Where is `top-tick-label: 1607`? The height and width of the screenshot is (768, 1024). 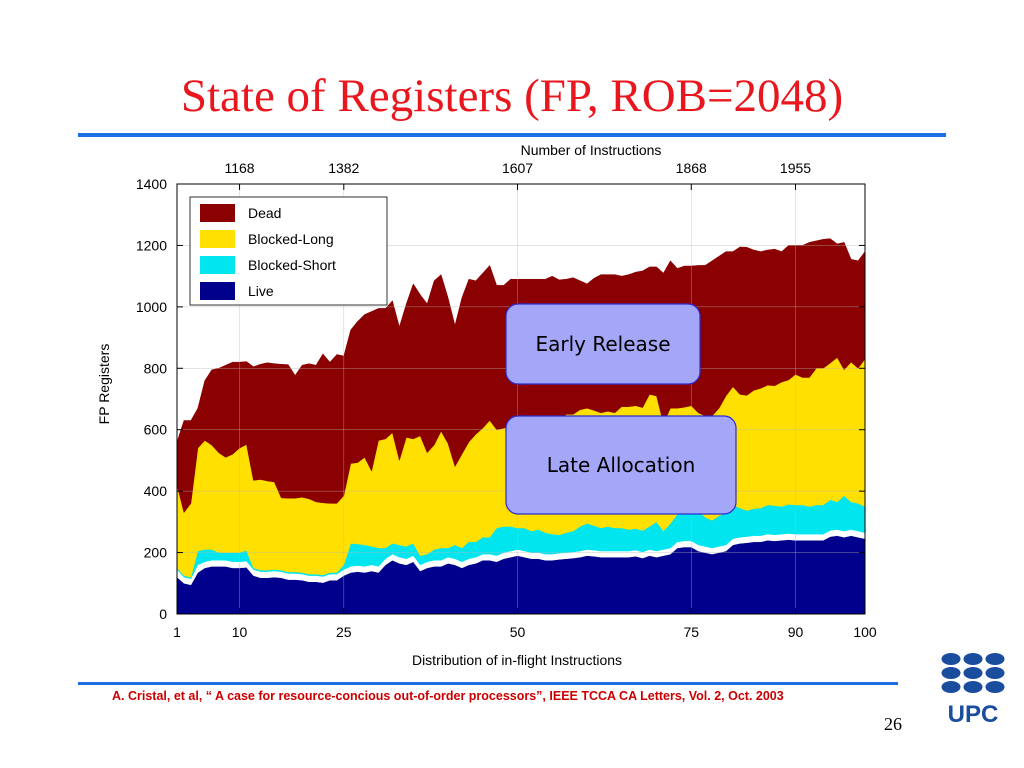 top-tick-label: 1607 is located at coordinates (517, 168).